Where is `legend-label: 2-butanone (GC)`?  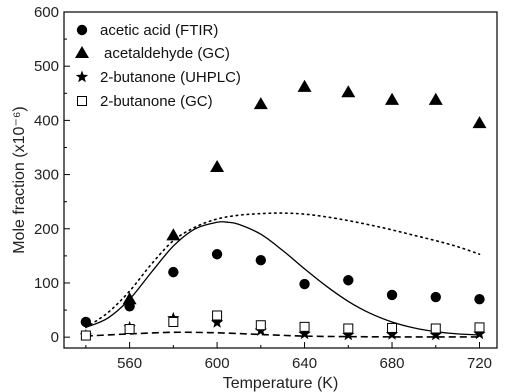 legend-label: 2-butanone (GC) is located at coordinates (156, 101).